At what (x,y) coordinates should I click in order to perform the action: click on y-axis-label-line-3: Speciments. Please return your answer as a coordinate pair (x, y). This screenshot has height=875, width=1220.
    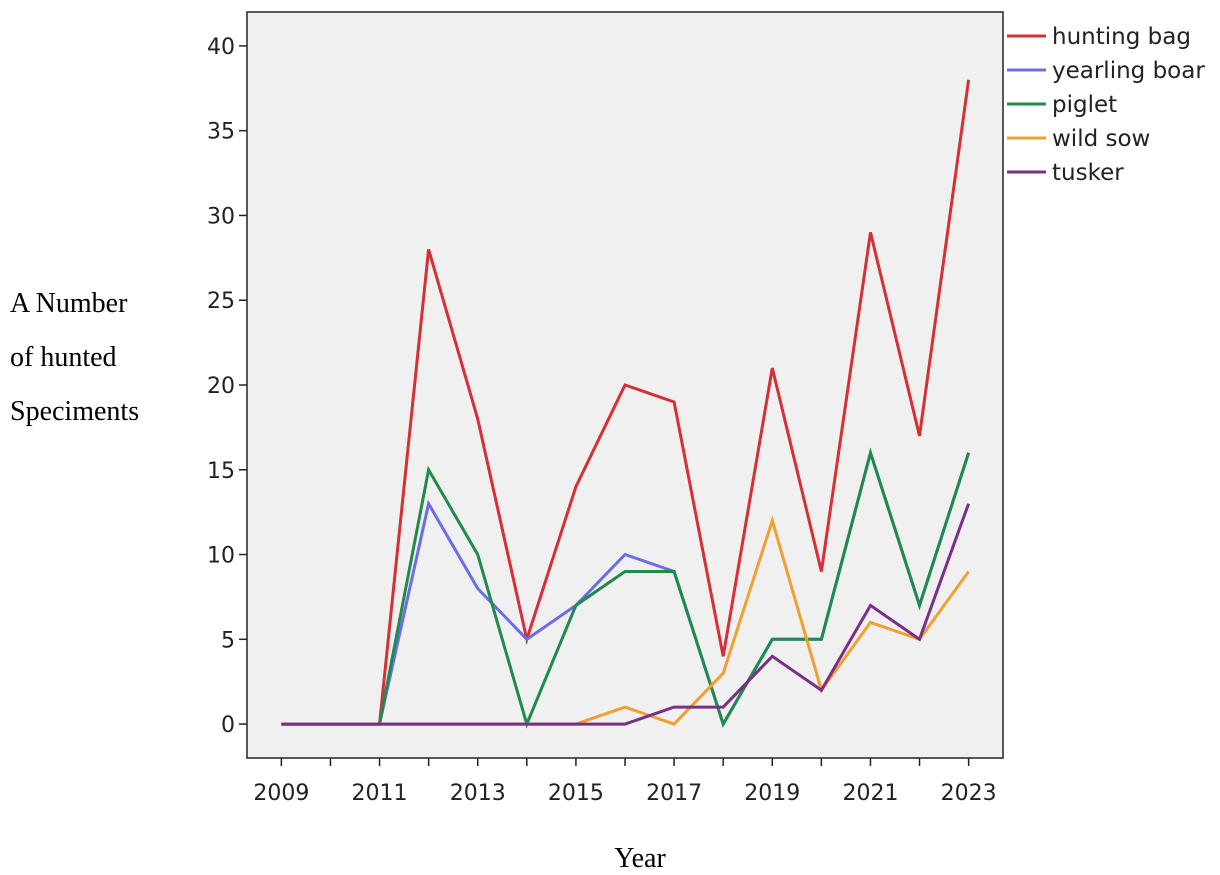
    Looking at the image, I should click on (75, 411).